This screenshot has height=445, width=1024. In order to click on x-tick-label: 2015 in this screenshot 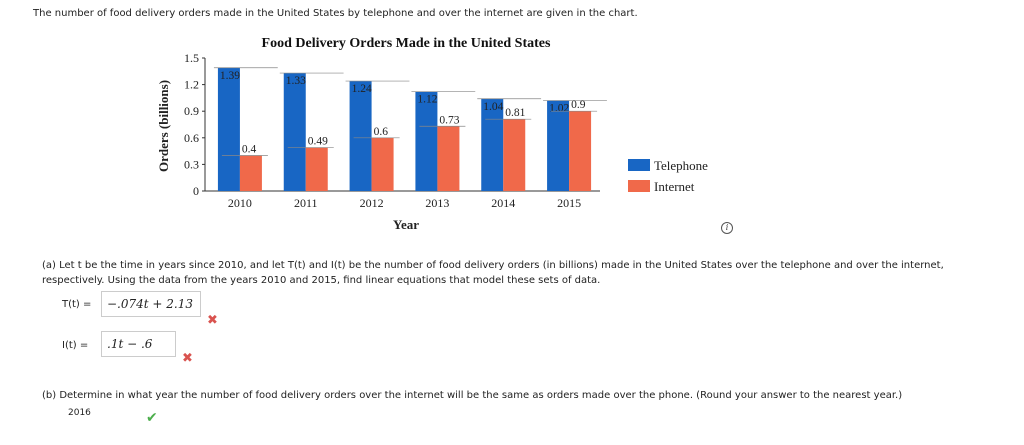, I will do `click(569, 203)`.